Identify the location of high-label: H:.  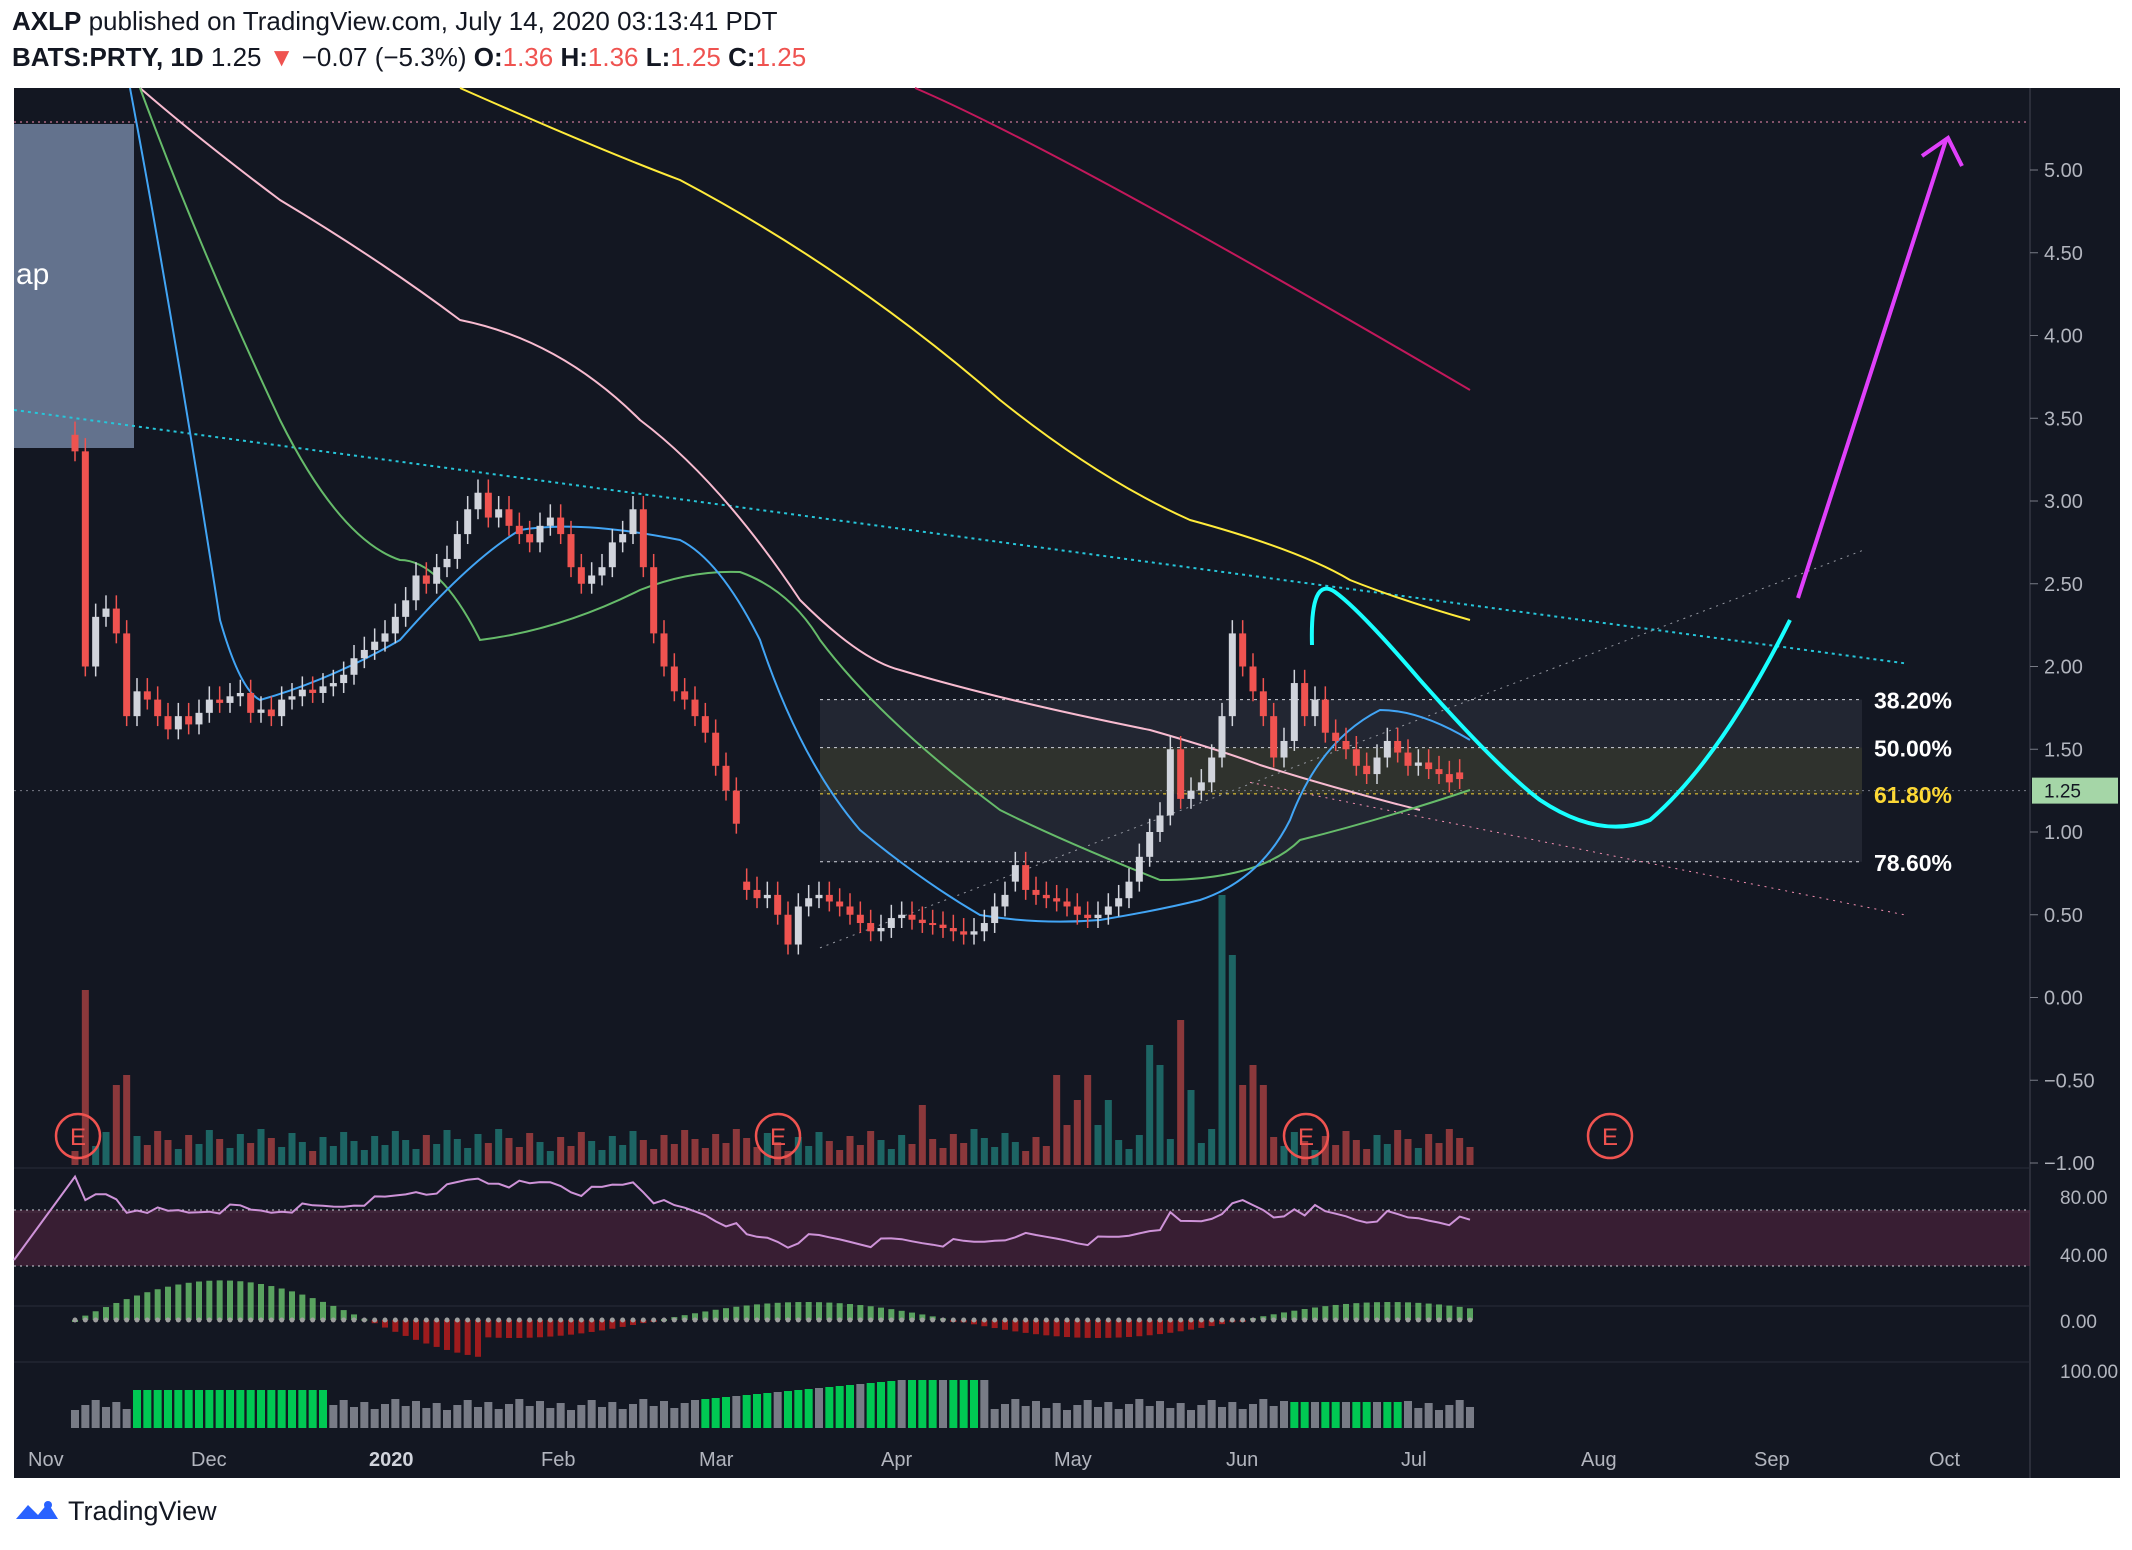
(574, 57).